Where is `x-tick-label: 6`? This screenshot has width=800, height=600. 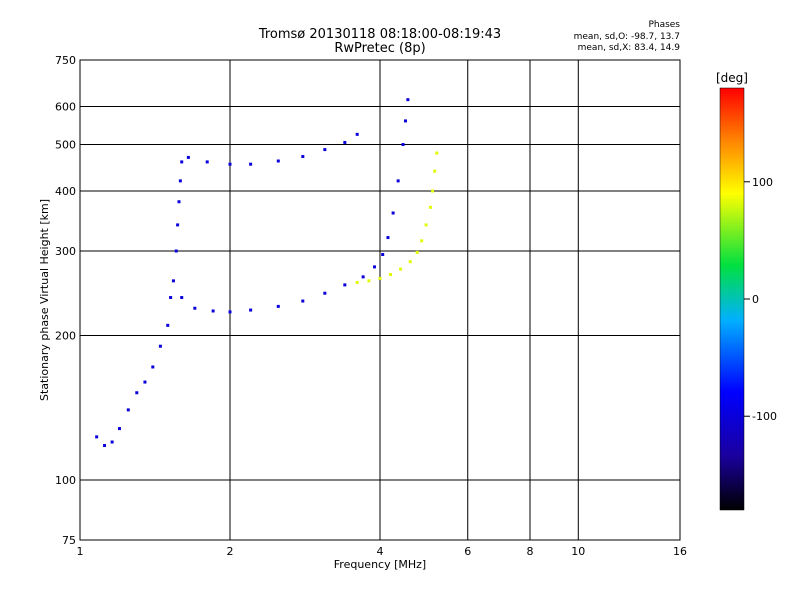
x-tick-label: 6 is located at coordinates (467, 551).